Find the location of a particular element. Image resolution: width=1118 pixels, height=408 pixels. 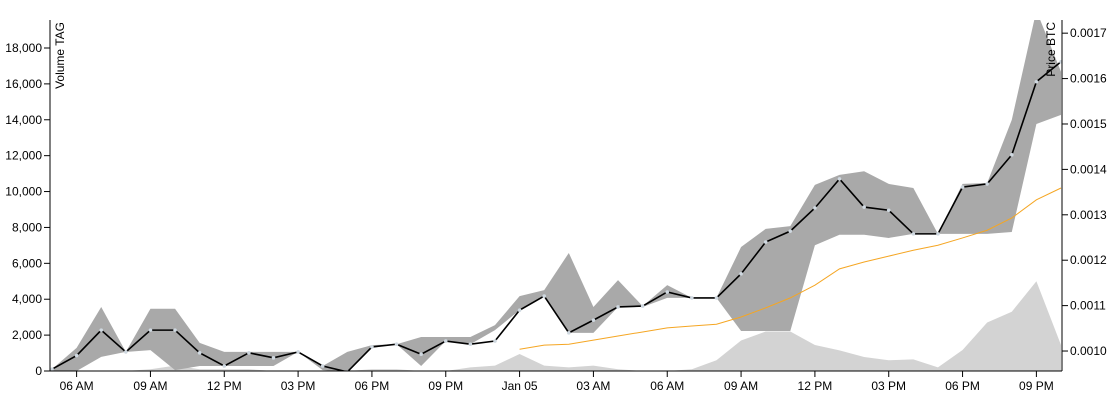

y-tick-label: 6,000 is located at coordinates (27, 263).